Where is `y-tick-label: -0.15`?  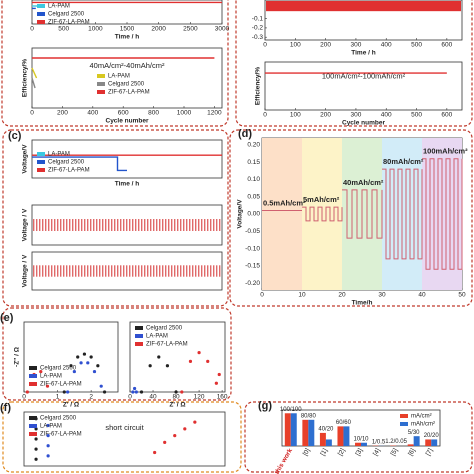
y-tick-label: -0.15 is located at coordinates (252, 266).